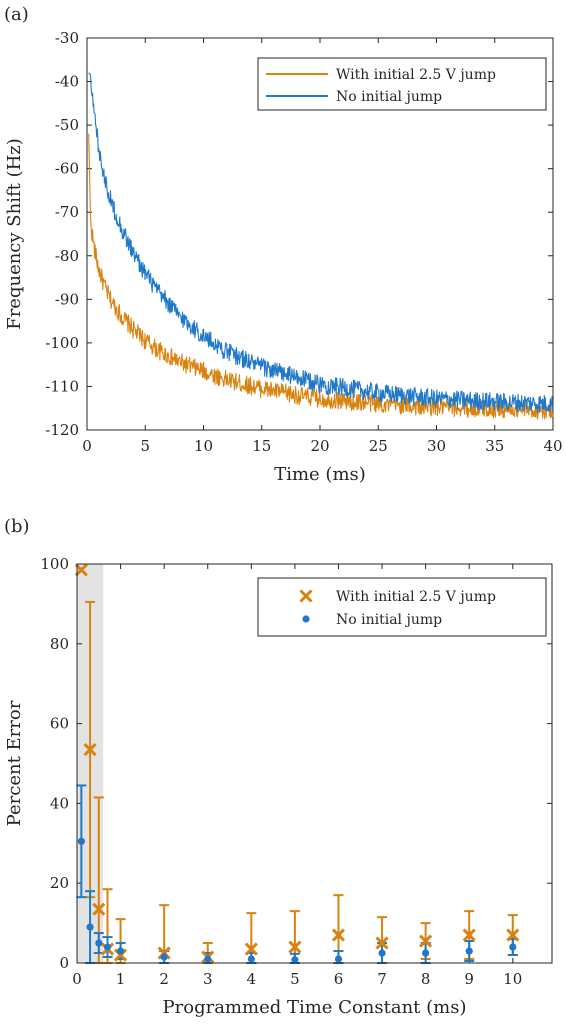 This screenshot has height=1024, width=566. Describe the element at coordinates (17, 526) in the screenshot. I see `panel-label-b: (b)` at that location.